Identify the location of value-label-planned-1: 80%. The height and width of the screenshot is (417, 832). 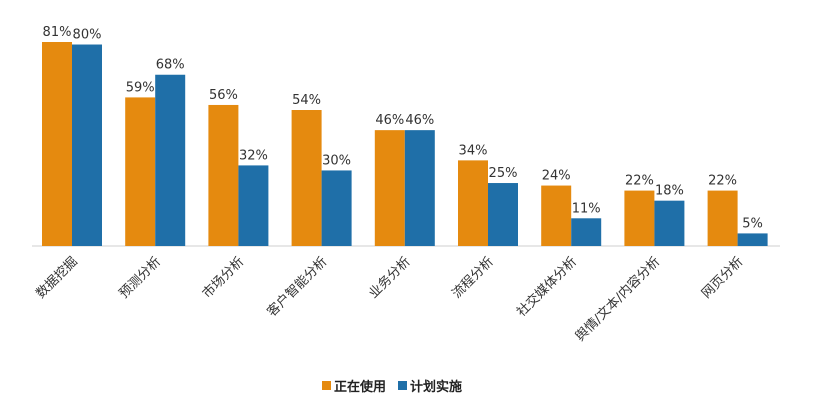
(87, 35).